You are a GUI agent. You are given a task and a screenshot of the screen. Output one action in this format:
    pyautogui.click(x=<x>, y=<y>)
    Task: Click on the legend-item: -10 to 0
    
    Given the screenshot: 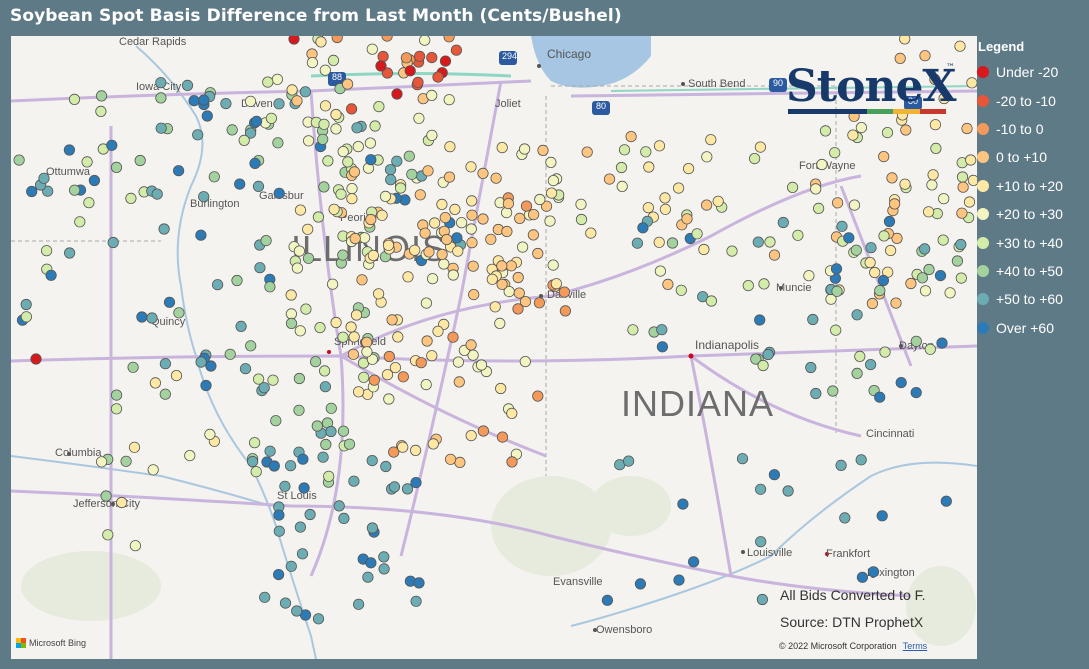 What is the action you would take?
    pyautogui.click(x=1033, y=129)
    